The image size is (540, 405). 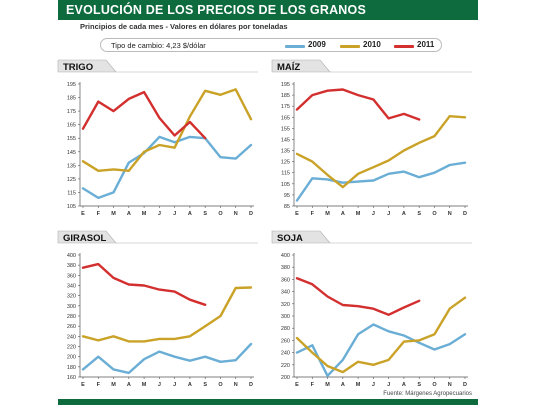 I want to click on legend-label-2011: 2011, so click(x=426, y=44).